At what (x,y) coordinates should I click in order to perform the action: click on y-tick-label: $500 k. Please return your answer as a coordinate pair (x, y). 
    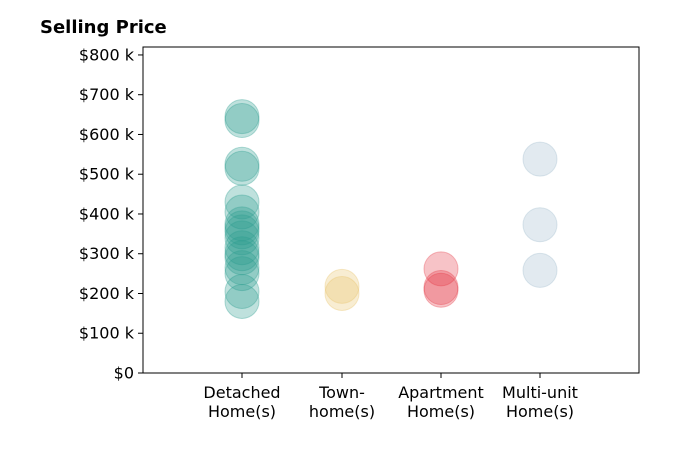
    Looking at the image, I should click on (107, 174).